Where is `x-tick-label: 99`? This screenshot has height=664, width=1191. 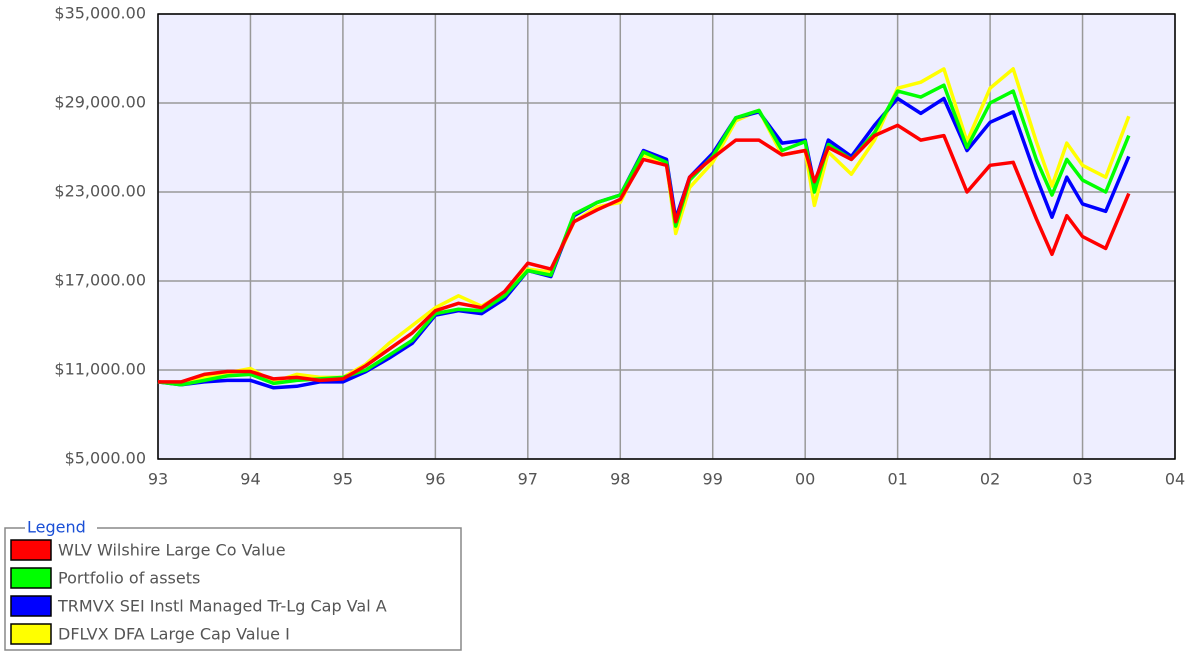 x-tick-label: 99 is located at coordinates (713, 479).